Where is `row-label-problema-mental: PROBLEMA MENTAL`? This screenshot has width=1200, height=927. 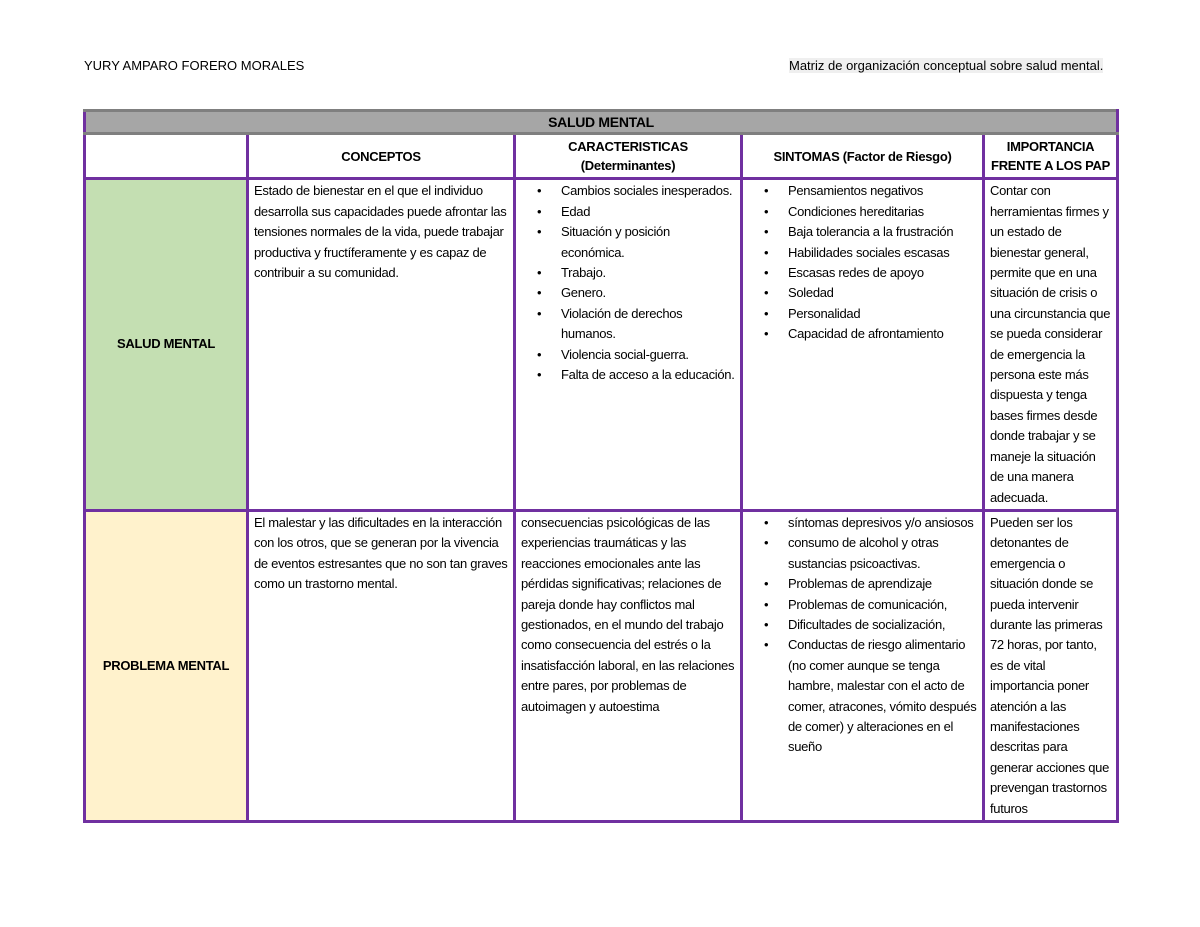
row-label-problema-mental: PROBLEMA MENTAL is located at coordinates (166, 666).